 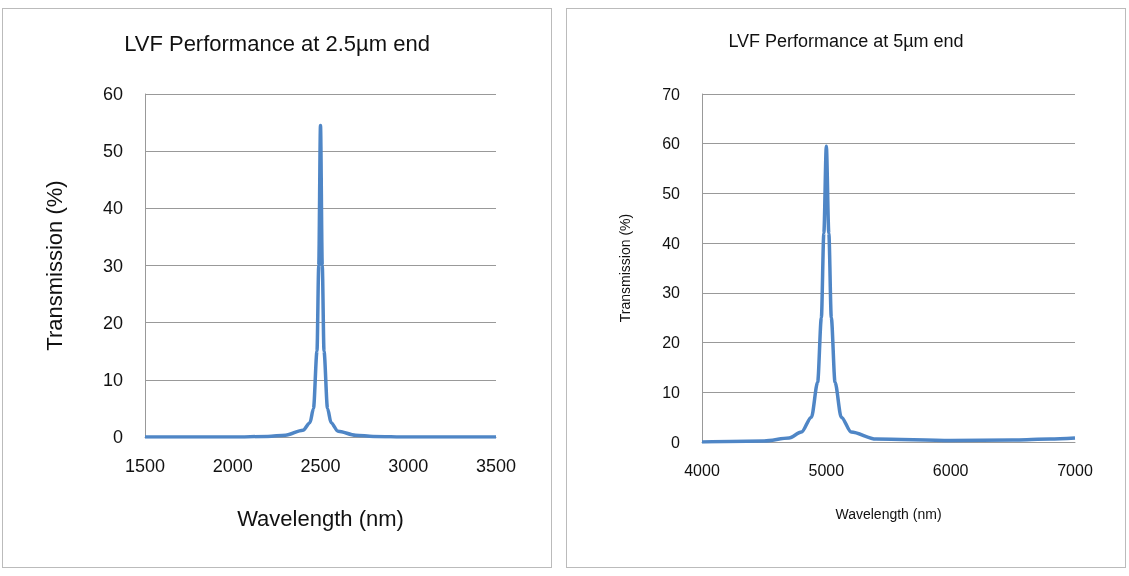 I want to click on x-tick-label: 6000, so click(x=950, y=470).